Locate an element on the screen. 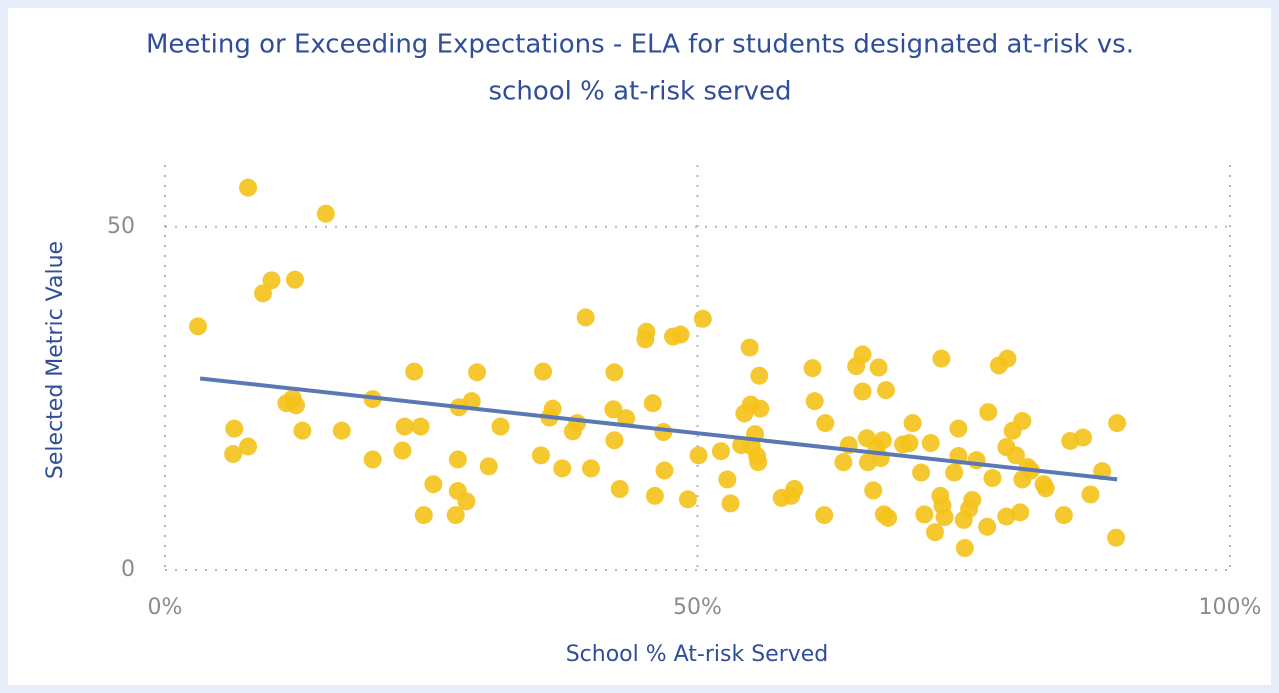 The width and height of the screenshot is (1279, 693). y-tick-label: 50 is located at coordinates (121, 226).